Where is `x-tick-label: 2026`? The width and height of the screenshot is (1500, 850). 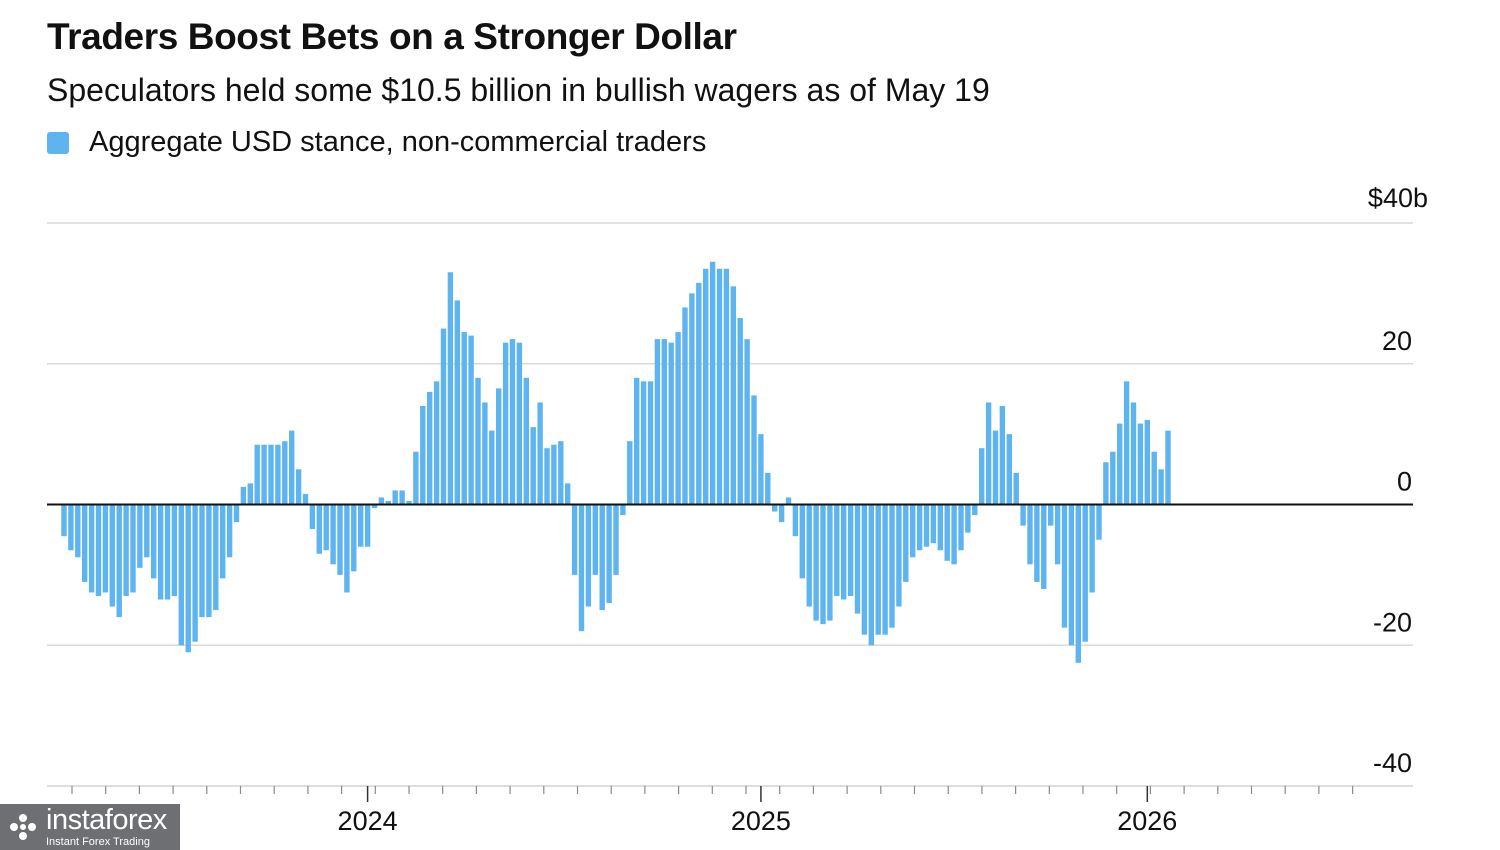 x-tick-label: 2026 is located at coordinates (1147, 821).